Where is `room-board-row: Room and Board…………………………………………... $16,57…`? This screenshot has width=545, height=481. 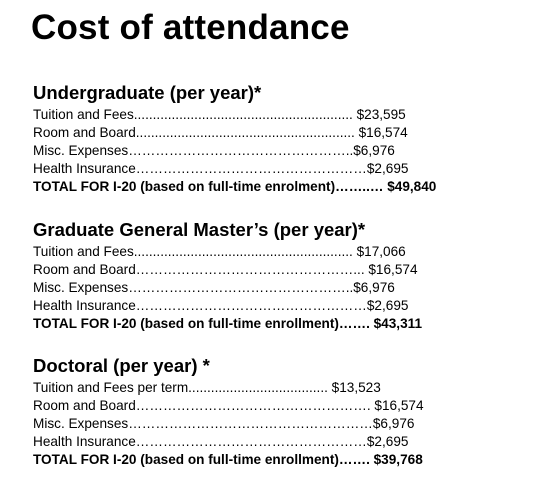
room-board-row: Room and Board…………………………………………... $16,57… is located at coordinates (225, 269).